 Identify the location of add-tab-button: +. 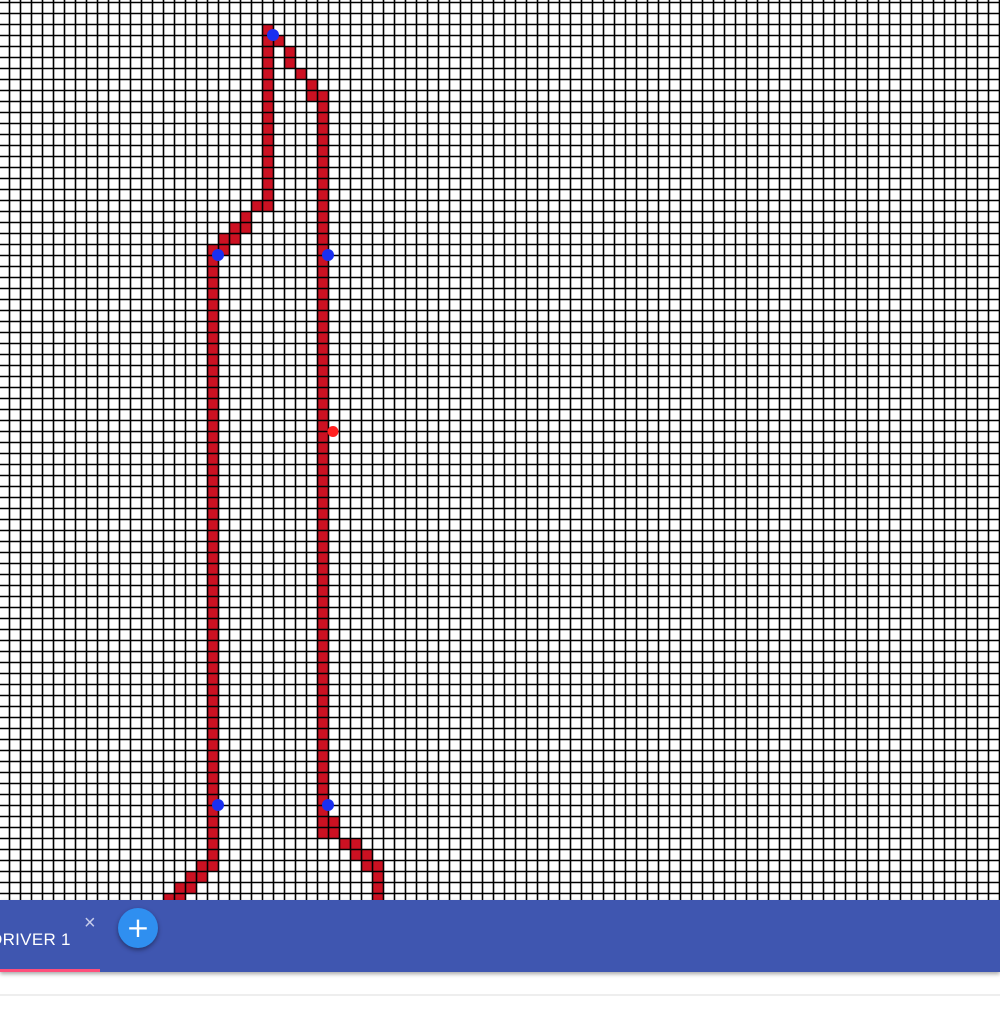
(138, 928).